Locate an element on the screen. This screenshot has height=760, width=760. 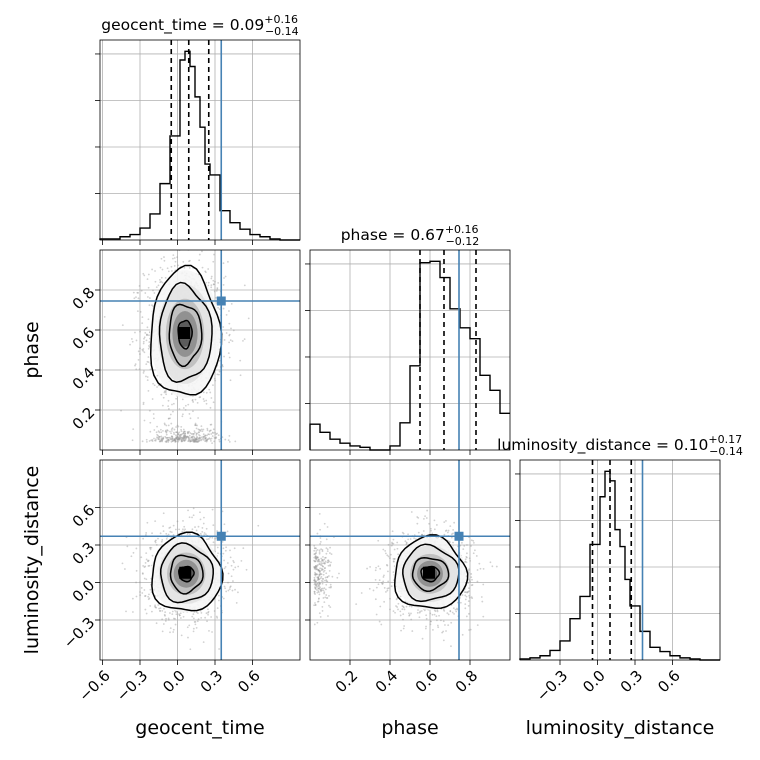
truth-marker is located at coordinates (221, 301).